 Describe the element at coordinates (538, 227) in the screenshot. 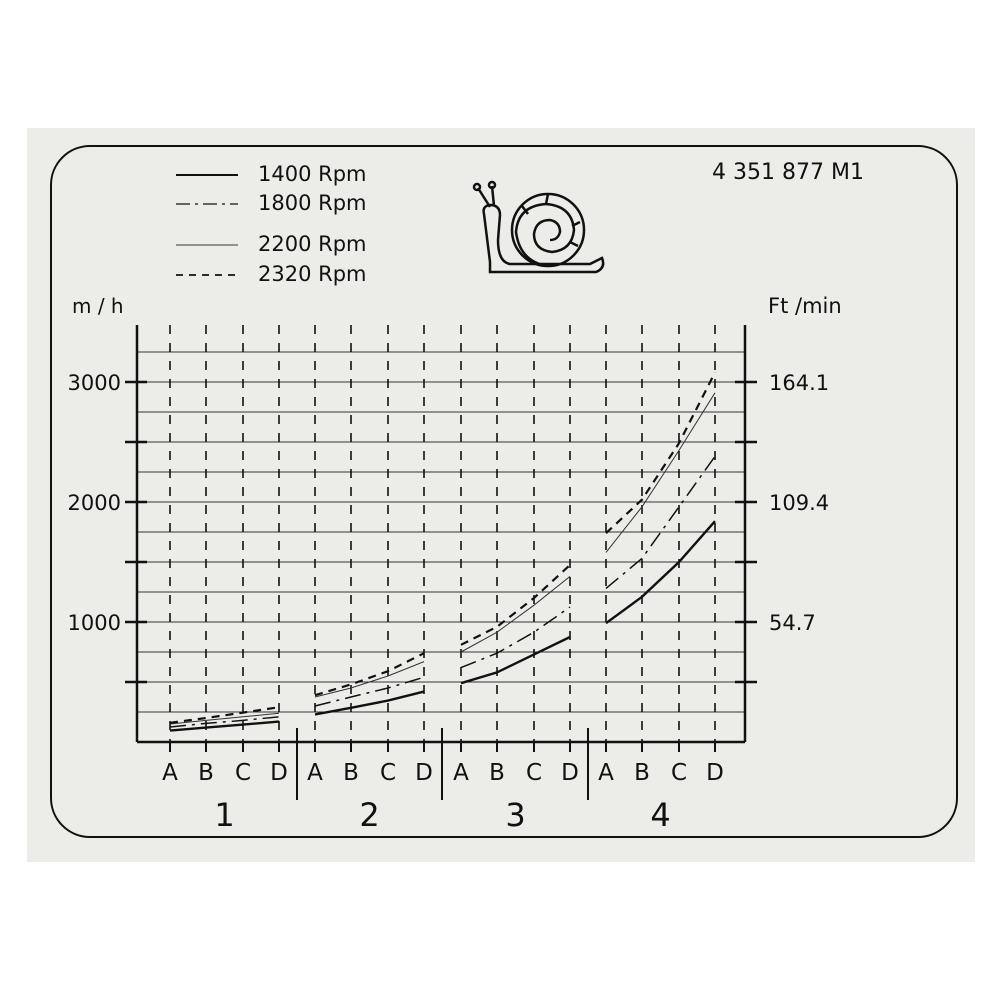

I see `snail-logo` at that location.